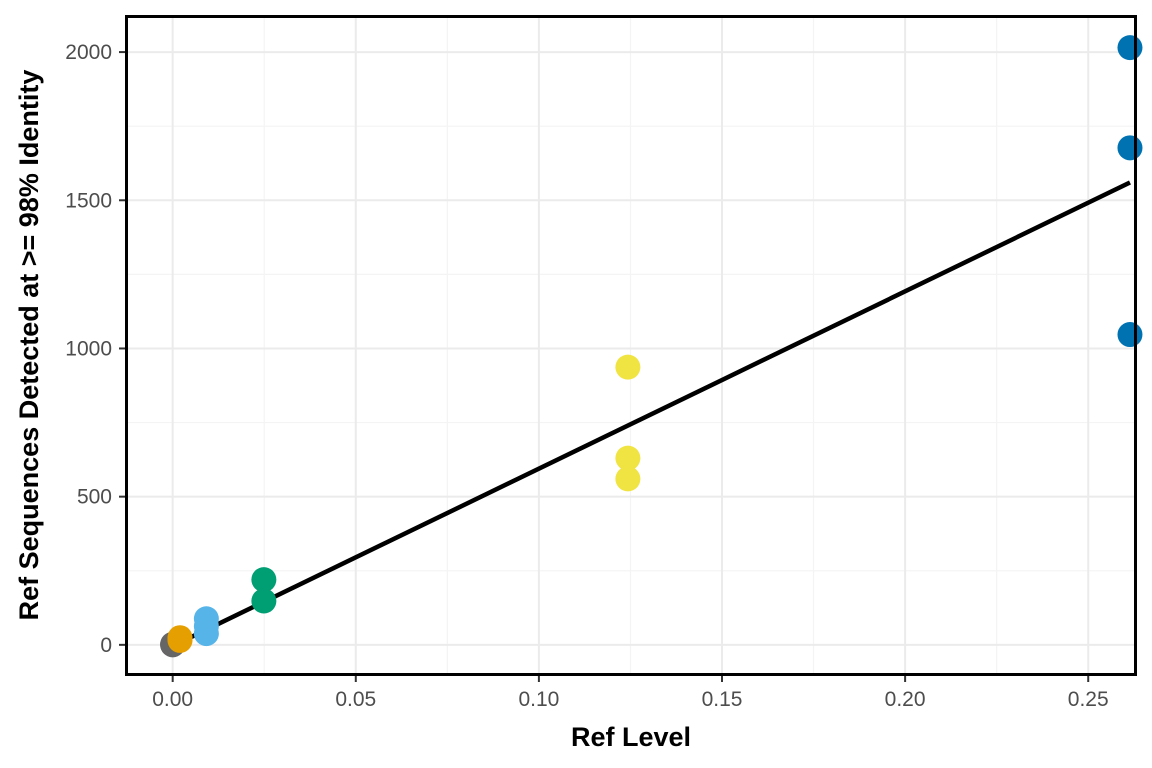  What do you see at coordinates (1088, 699) in the screenshot?
I see `x-tick-label: 0.25` at bounding box center [1088, 699].